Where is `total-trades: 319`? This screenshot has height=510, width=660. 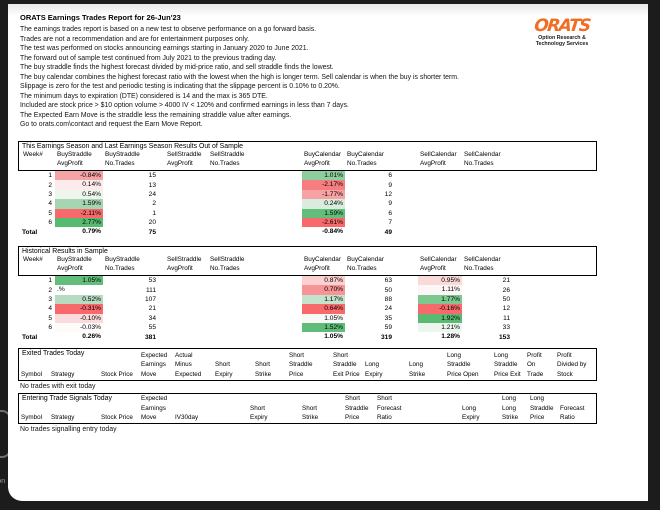 total-trades: 319 is located at coordinates (386, 337).